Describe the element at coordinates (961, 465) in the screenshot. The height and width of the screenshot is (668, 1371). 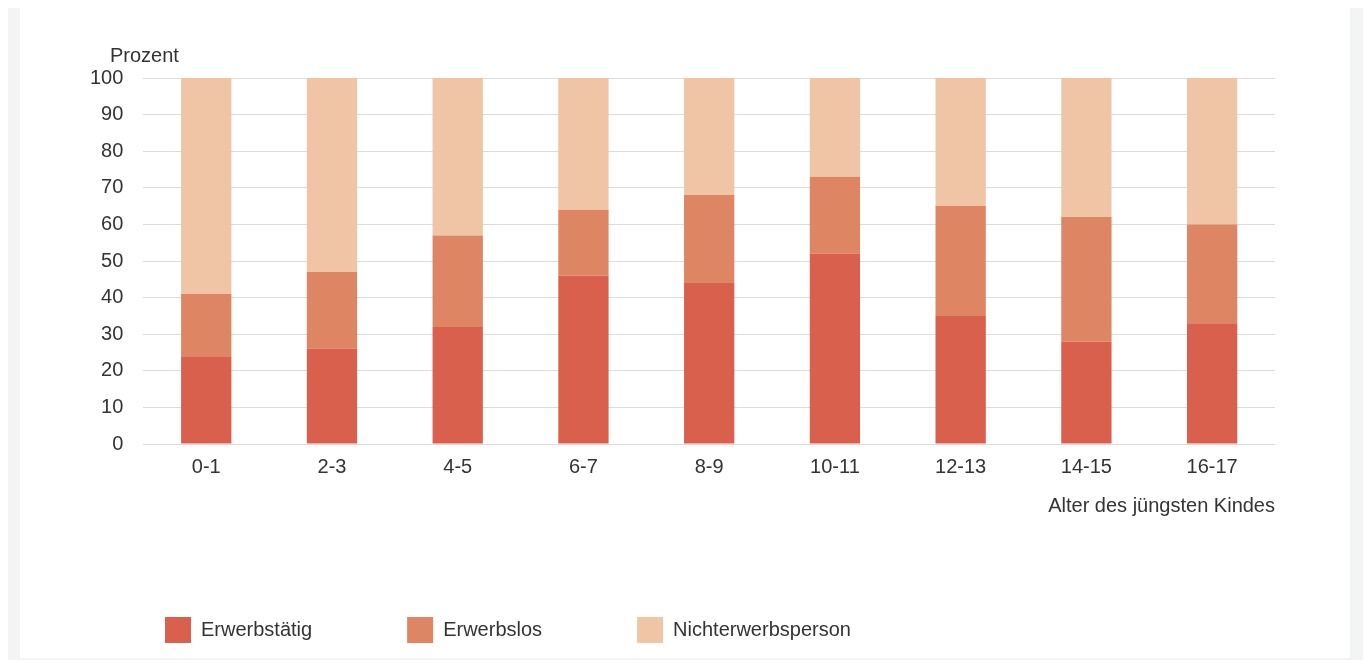
I see `x-tick-label: 12-13` at that location.